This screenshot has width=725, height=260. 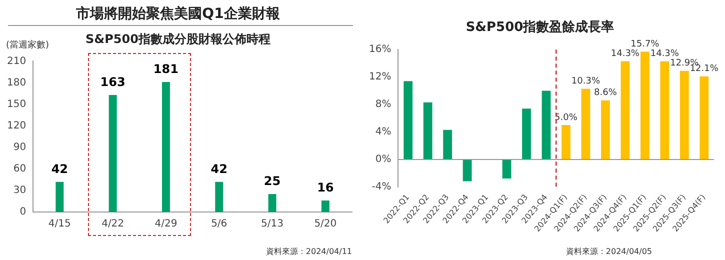 I want to click on y-tick-label: 16%, so click(x=380, y=50).